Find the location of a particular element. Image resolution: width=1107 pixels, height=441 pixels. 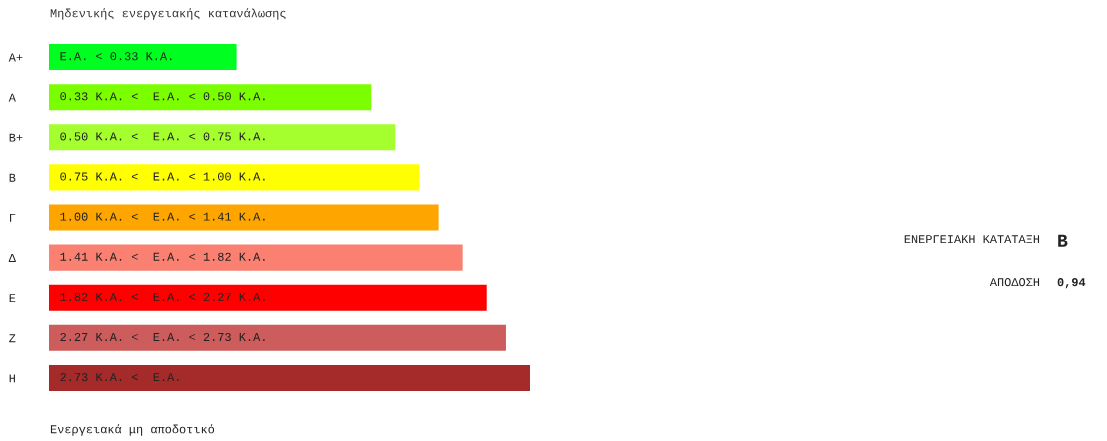

y-tick-label: Α+ is located at coordinates (15, 57).